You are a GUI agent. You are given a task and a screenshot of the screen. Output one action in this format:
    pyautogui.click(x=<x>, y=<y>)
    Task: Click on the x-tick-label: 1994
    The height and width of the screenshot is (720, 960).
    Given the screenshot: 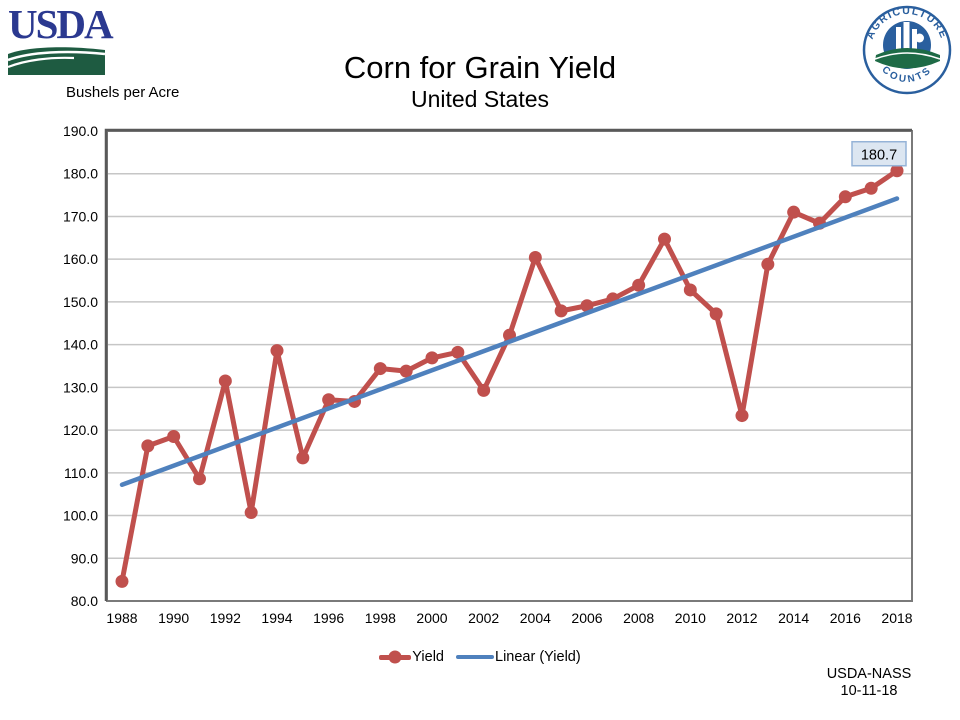 What is the action you would take?
    pyautogui.click(x=276, y=618)
    